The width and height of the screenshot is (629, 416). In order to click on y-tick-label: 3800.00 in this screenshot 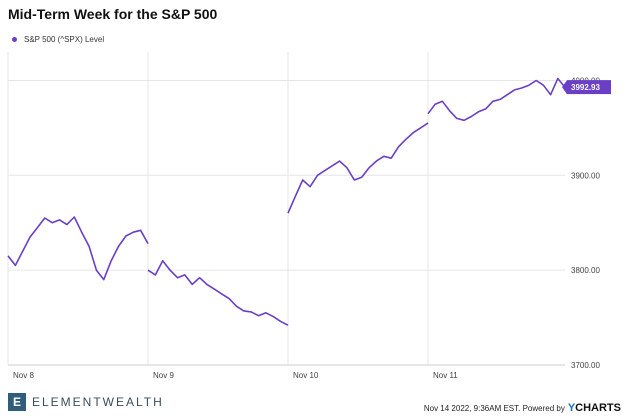, I will do `click(585, 270)`.